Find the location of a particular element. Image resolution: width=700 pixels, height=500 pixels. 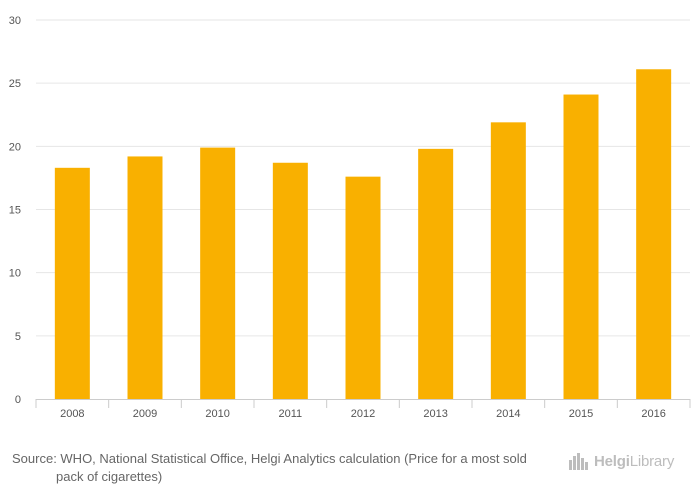

x-axis is located at coordinates (363, 403).